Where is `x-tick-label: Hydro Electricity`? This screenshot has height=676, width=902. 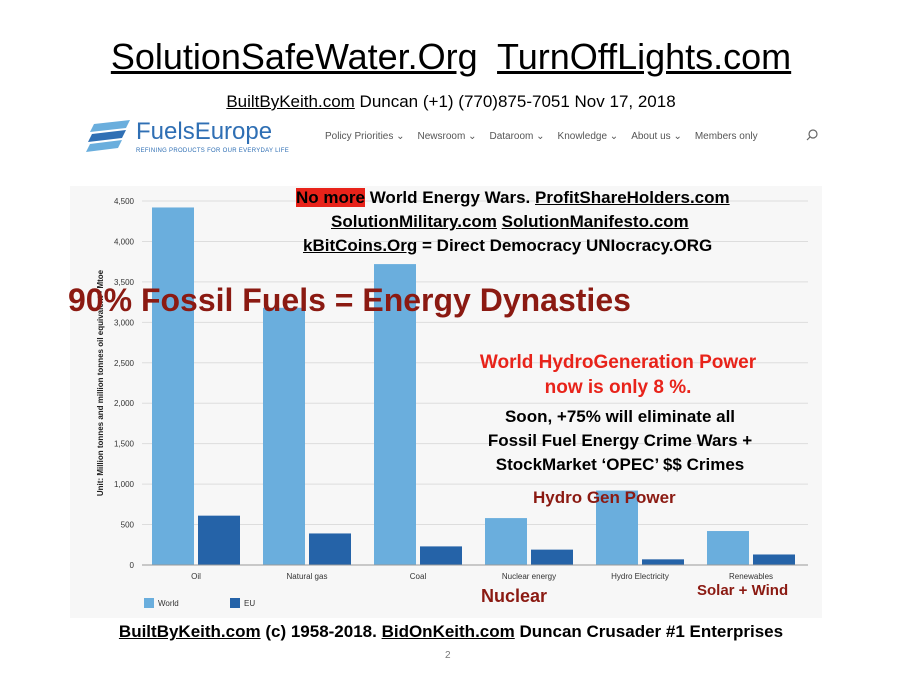 x-tick-label: Hydro Electricity is located at coordinates (640, 576).